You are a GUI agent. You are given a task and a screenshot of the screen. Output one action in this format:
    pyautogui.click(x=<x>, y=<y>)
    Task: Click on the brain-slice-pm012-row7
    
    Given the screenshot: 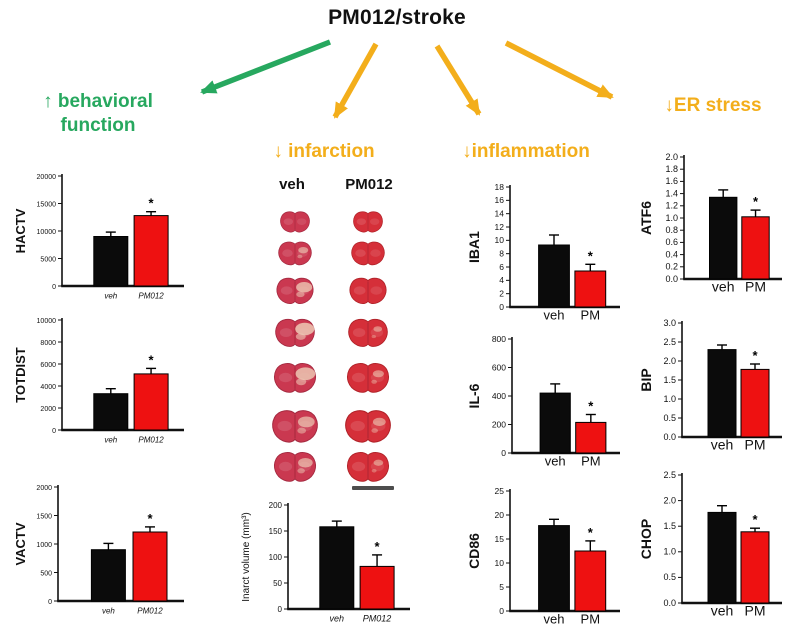 What is the action you would take?
    pyautogui.click(x=368, y=467)
    